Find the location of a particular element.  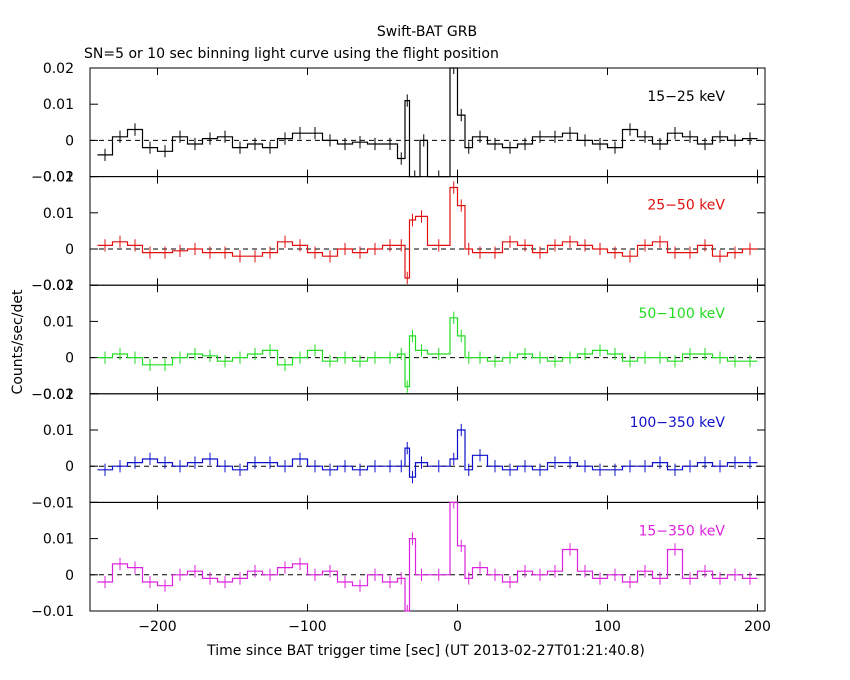

y-tick-label-4-0: 0.01 is located at coordinates (58, 540).